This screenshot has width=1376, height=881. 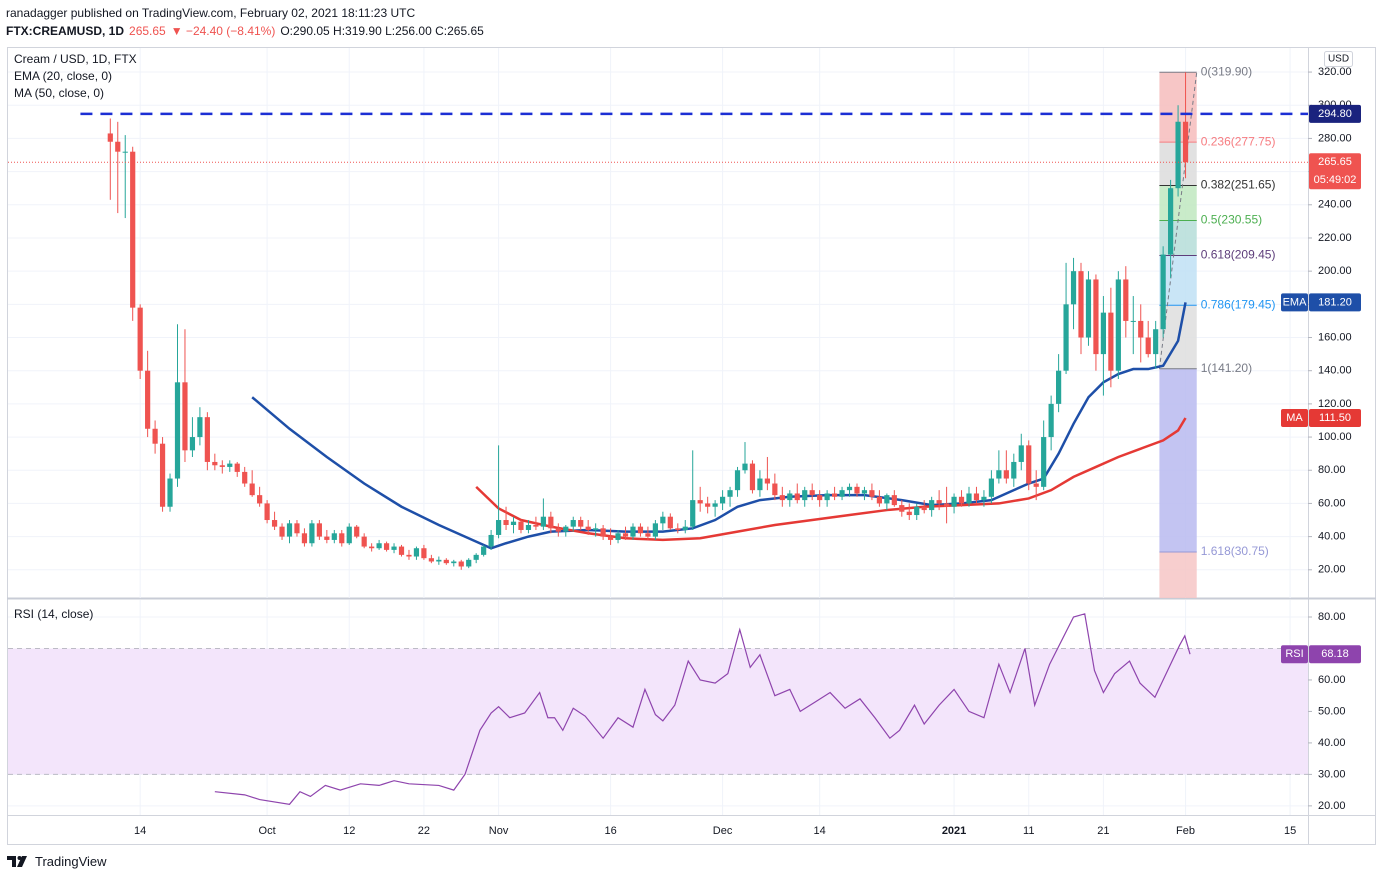 I want to click on y-tick-label: 320.00, so click(x=1335, y=72).